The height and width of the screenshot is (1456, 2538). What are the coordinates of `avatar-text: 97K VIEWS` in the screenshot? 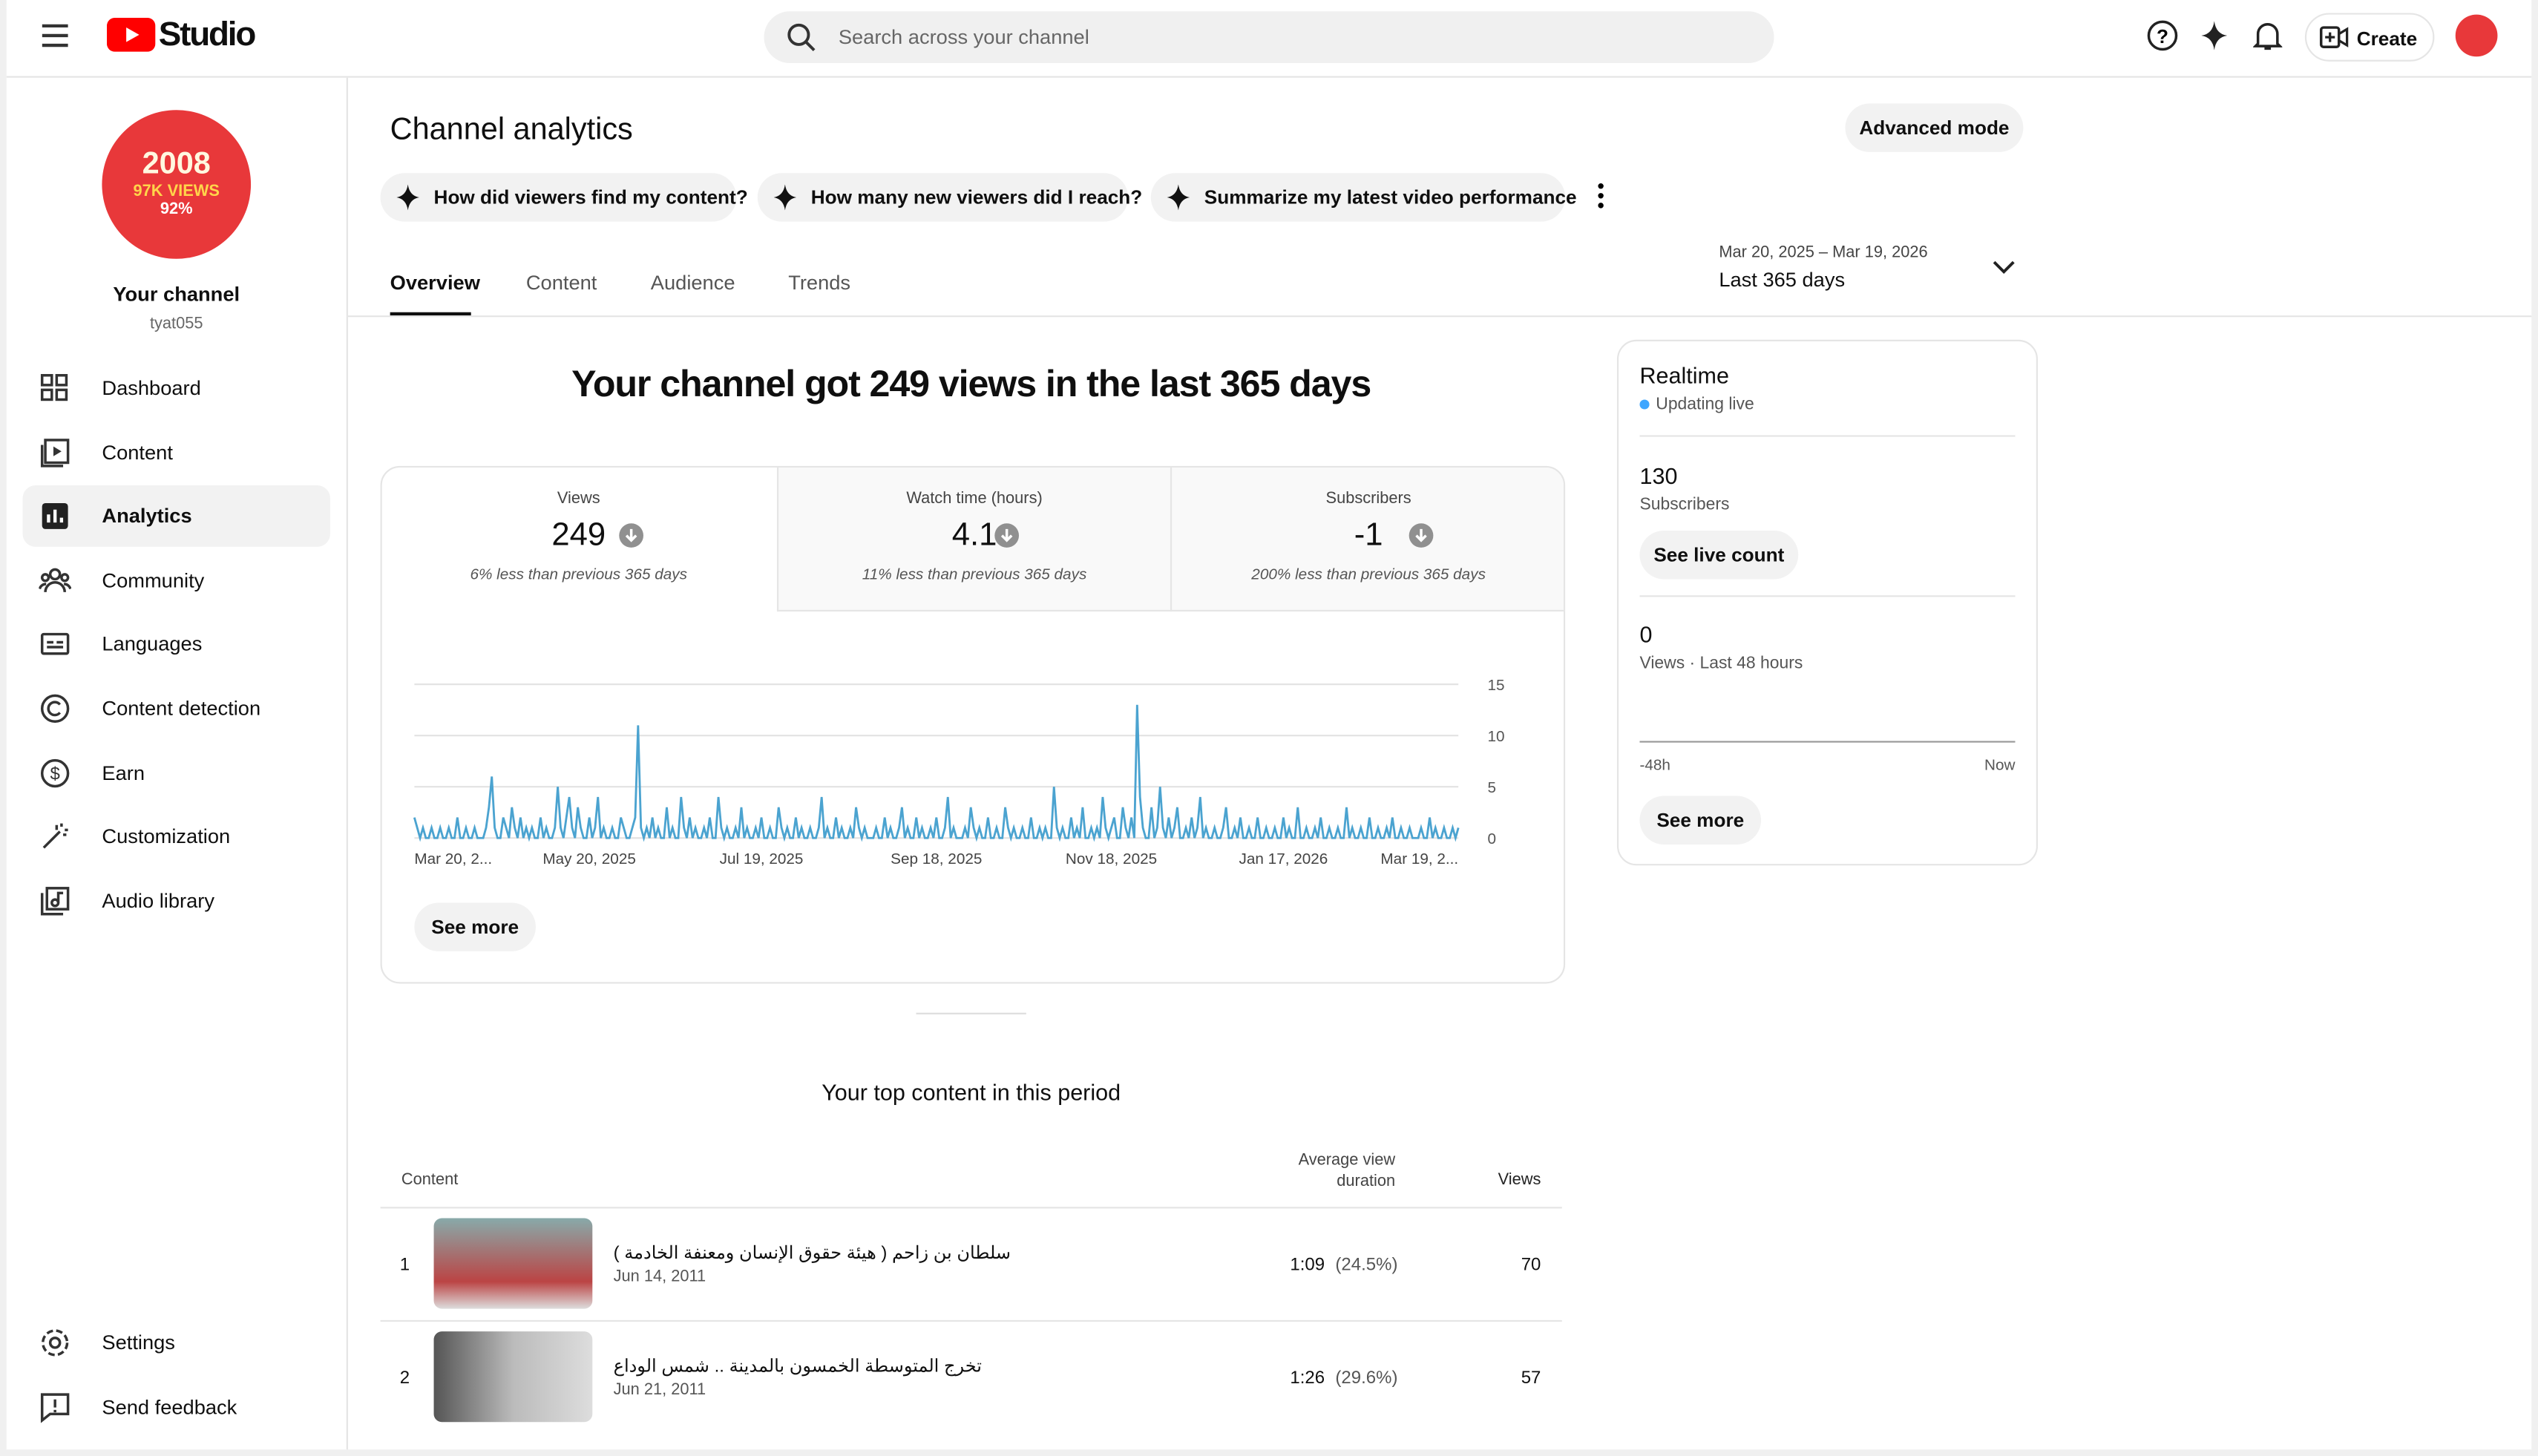 It's located at (176, 192).